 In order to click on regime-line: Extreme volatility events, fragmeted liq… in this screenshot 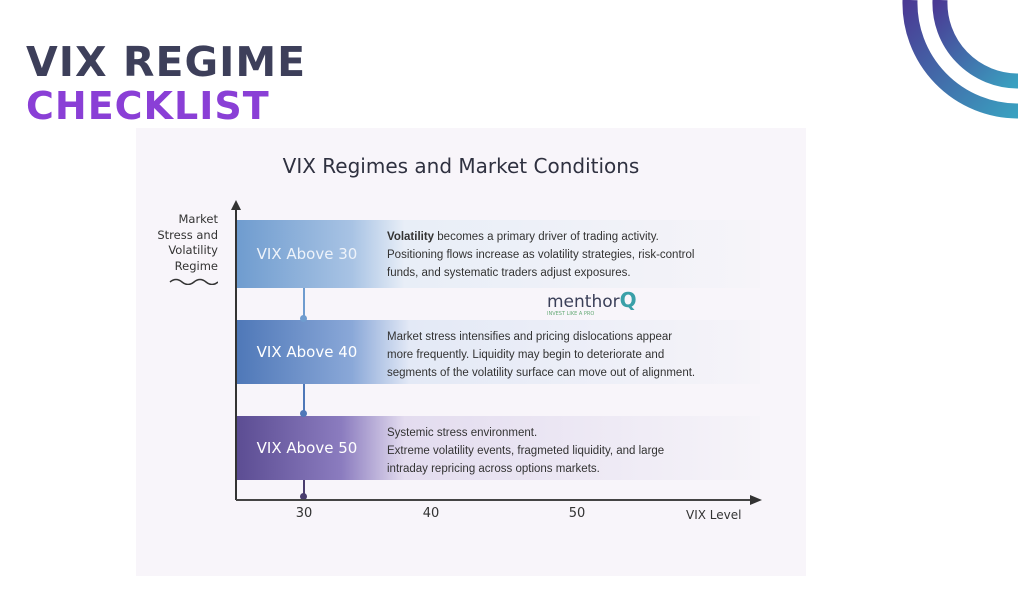, I will do `click(526, 451)`.